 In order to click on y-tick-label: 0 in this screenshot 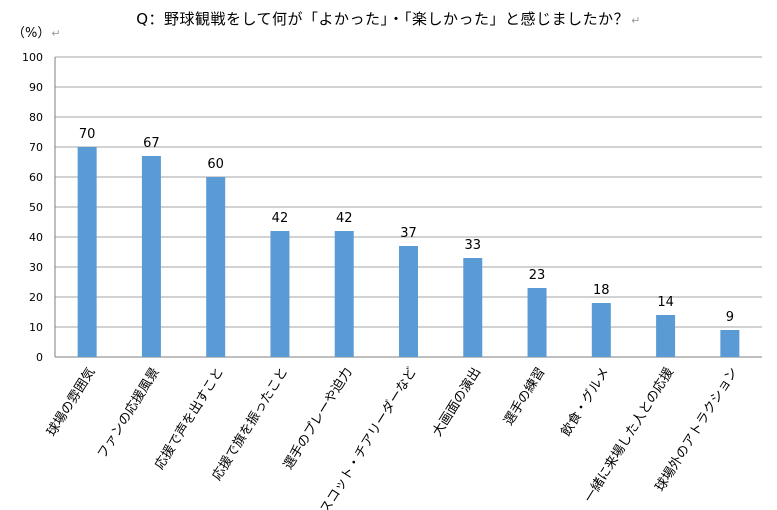, I will do `click(39, 357)`.